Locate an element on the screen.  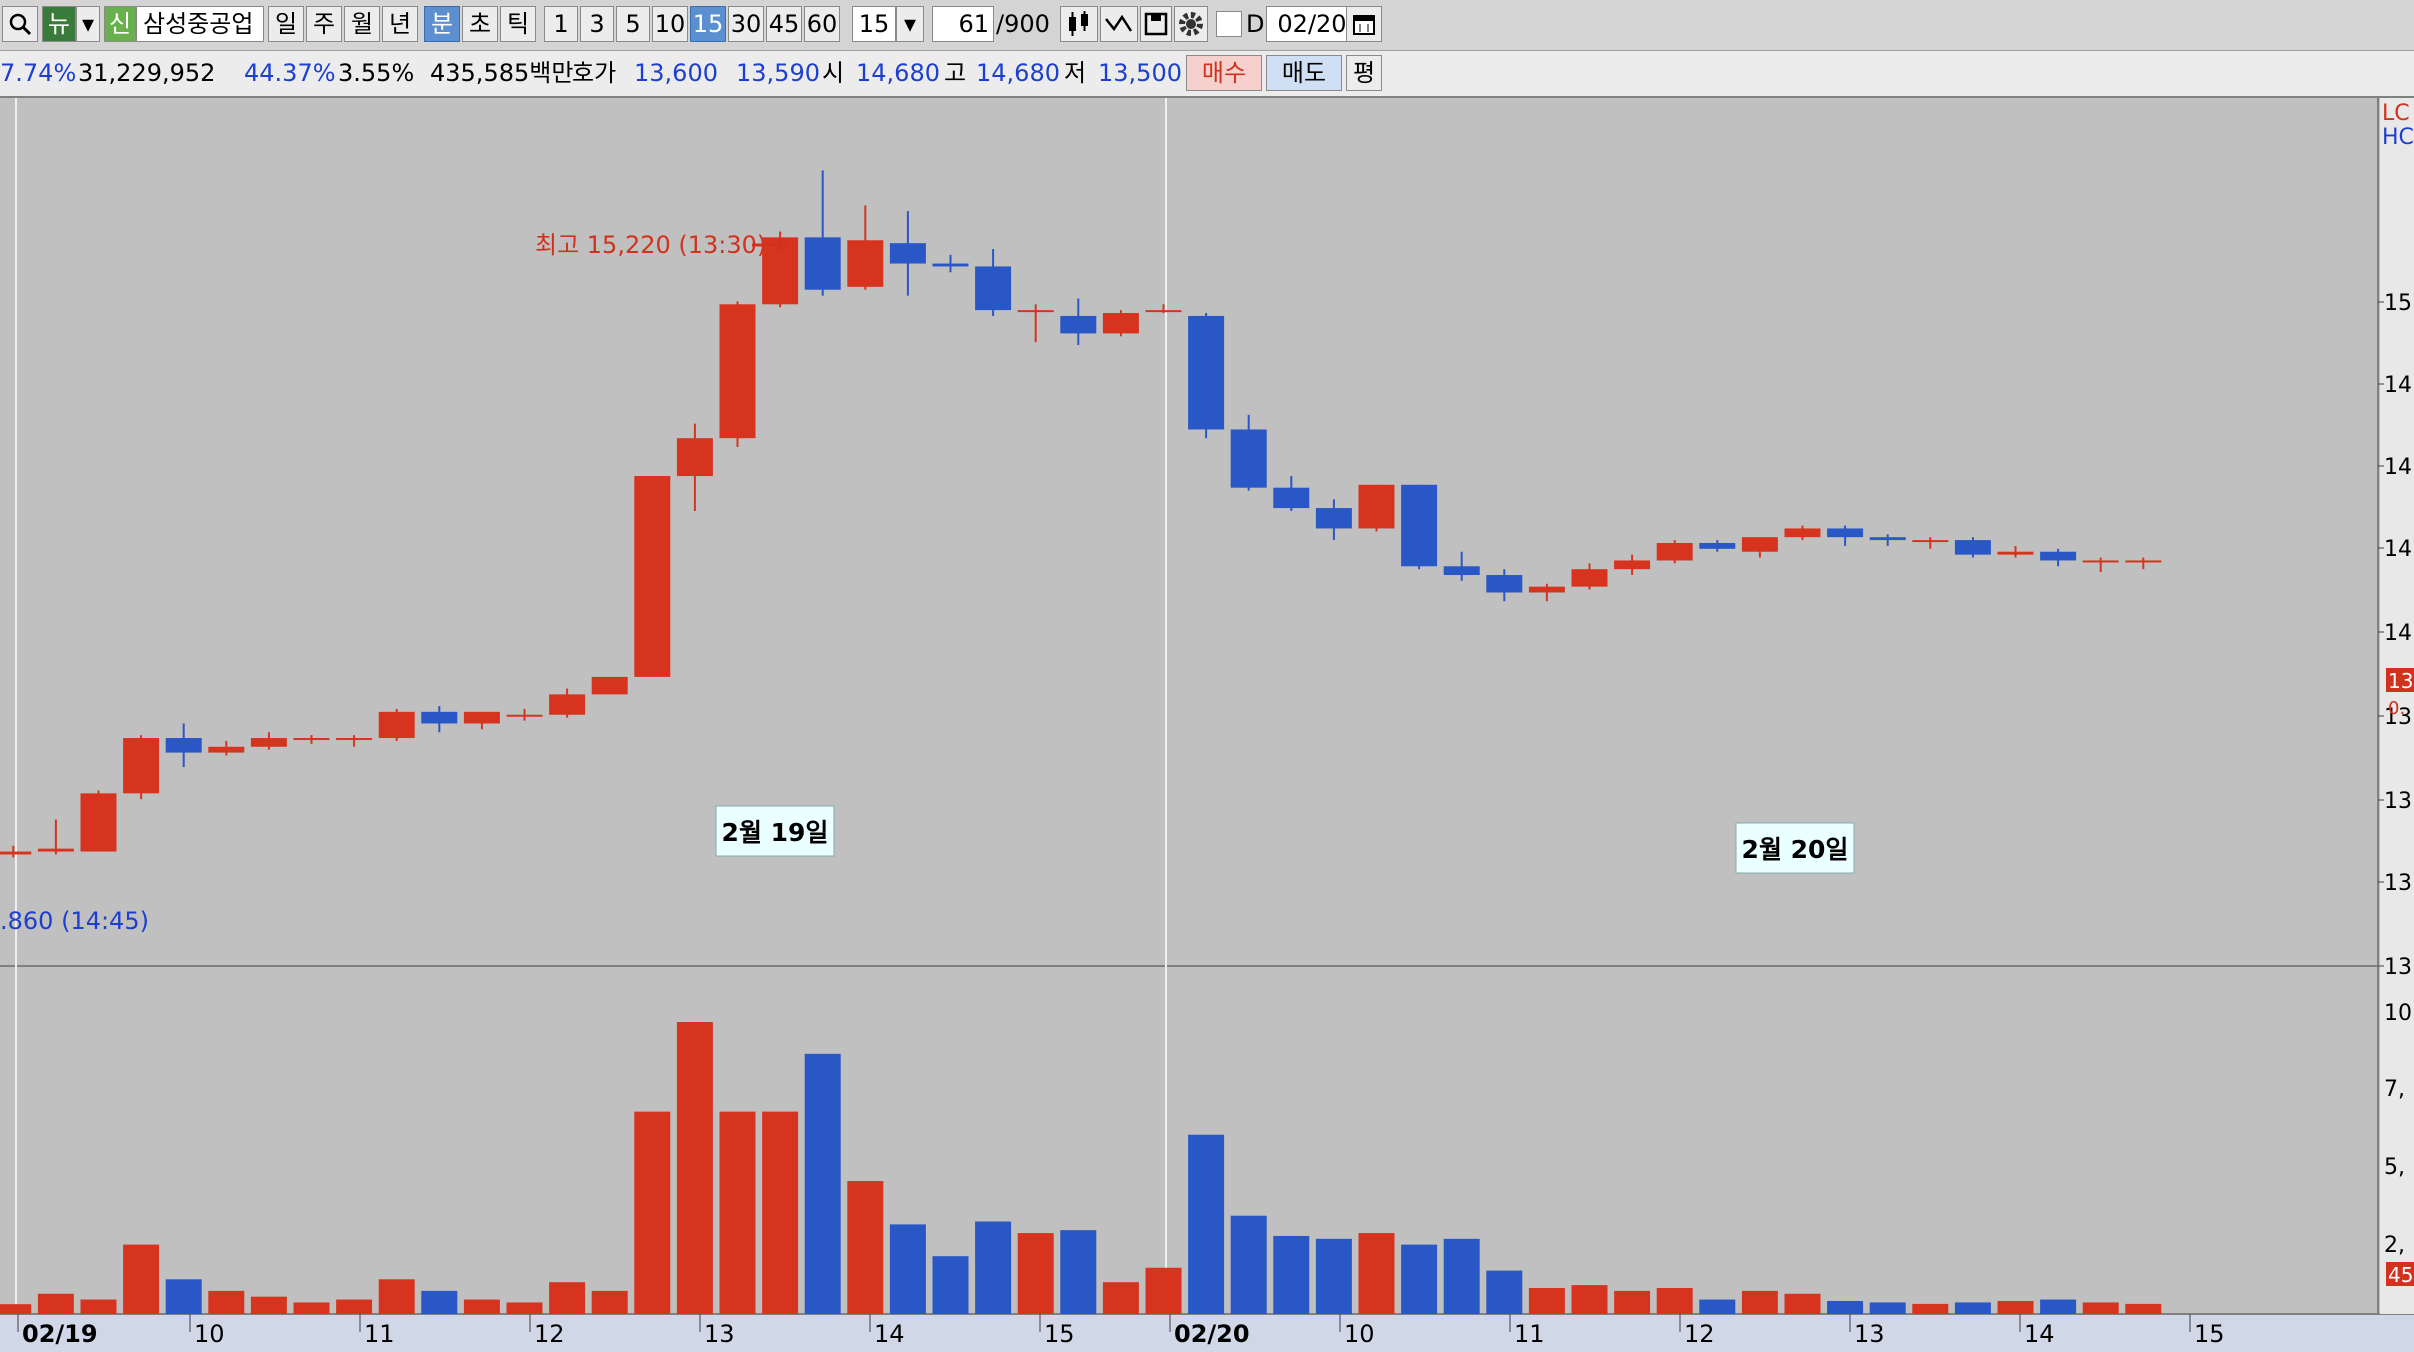
period-button-0: 일 is located at coordinates (286, 24).